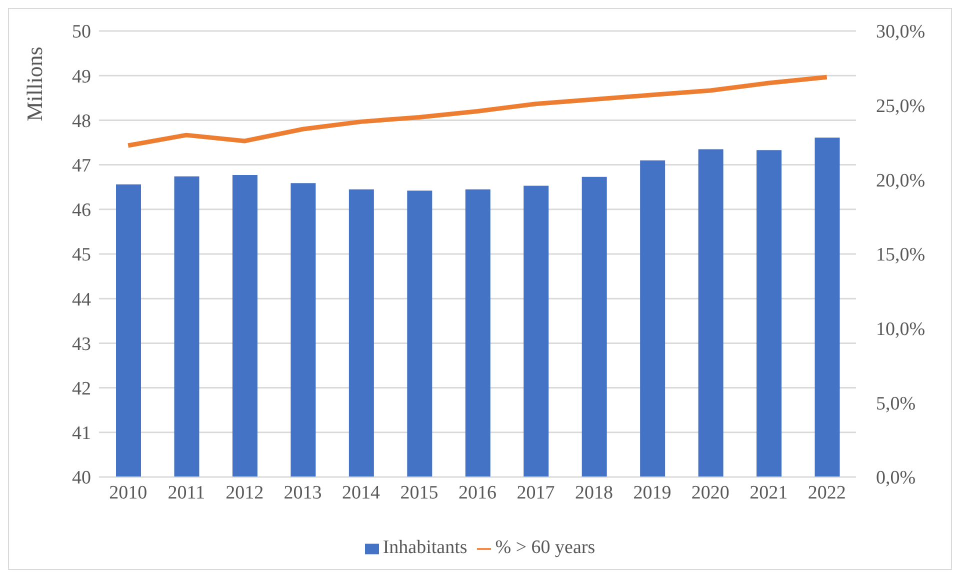 The image size is (960, 579). Describe the element at coordinates (827, 493) in the screenshot. I see `x-tick-label: 2022` at that location.